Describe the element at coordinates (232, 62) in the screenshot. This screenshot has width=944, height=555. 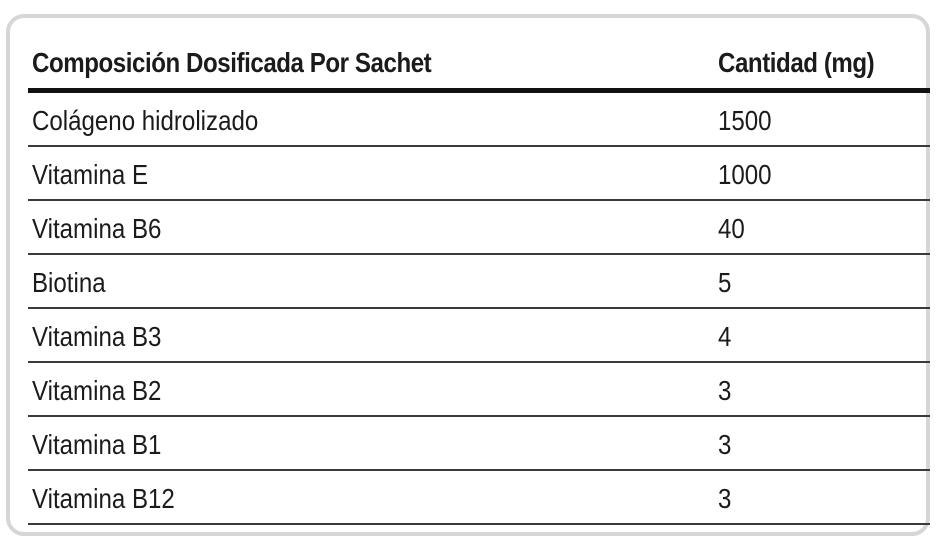
I see `header-component: Composición Dosificada Por Sachet` at that location.